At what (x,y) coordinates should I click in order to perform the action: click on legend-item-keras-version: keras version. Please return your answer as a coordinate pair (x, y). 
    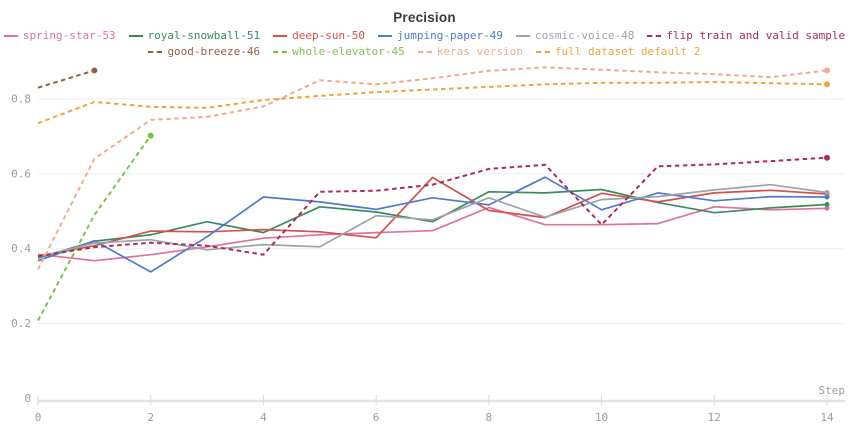
    Looking at the image, I should click on (470, 51).